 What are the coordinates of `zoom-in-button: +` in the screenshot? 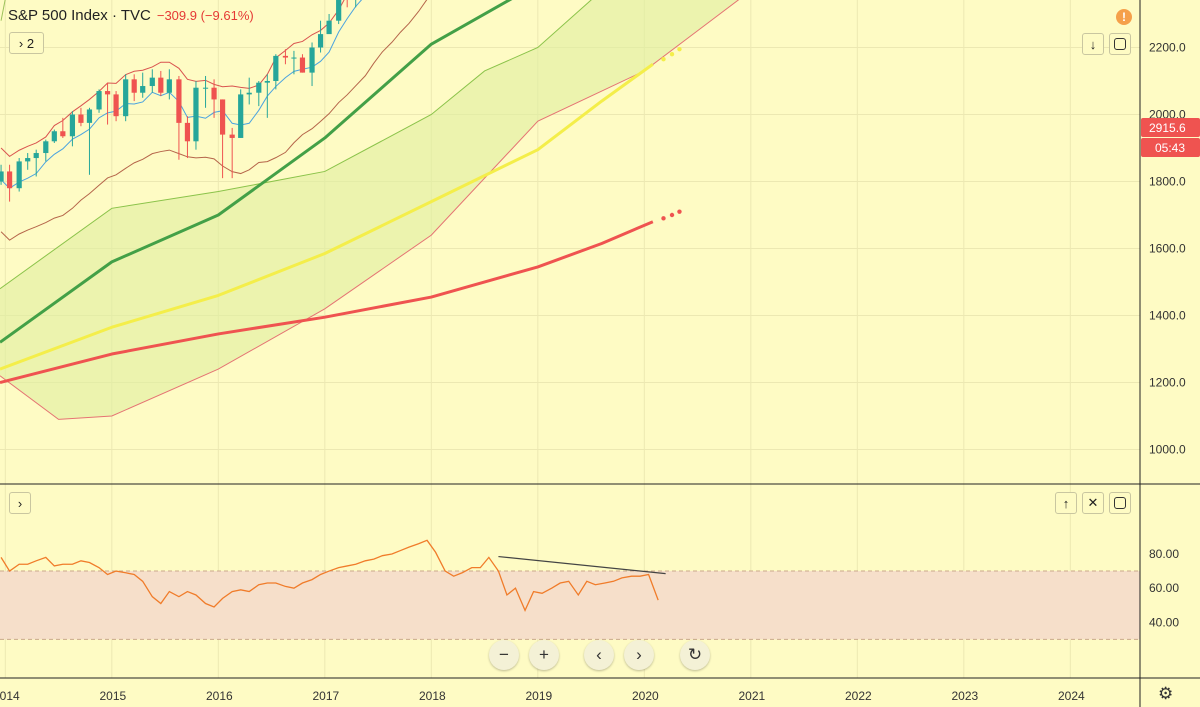 It's located at (544, 655).